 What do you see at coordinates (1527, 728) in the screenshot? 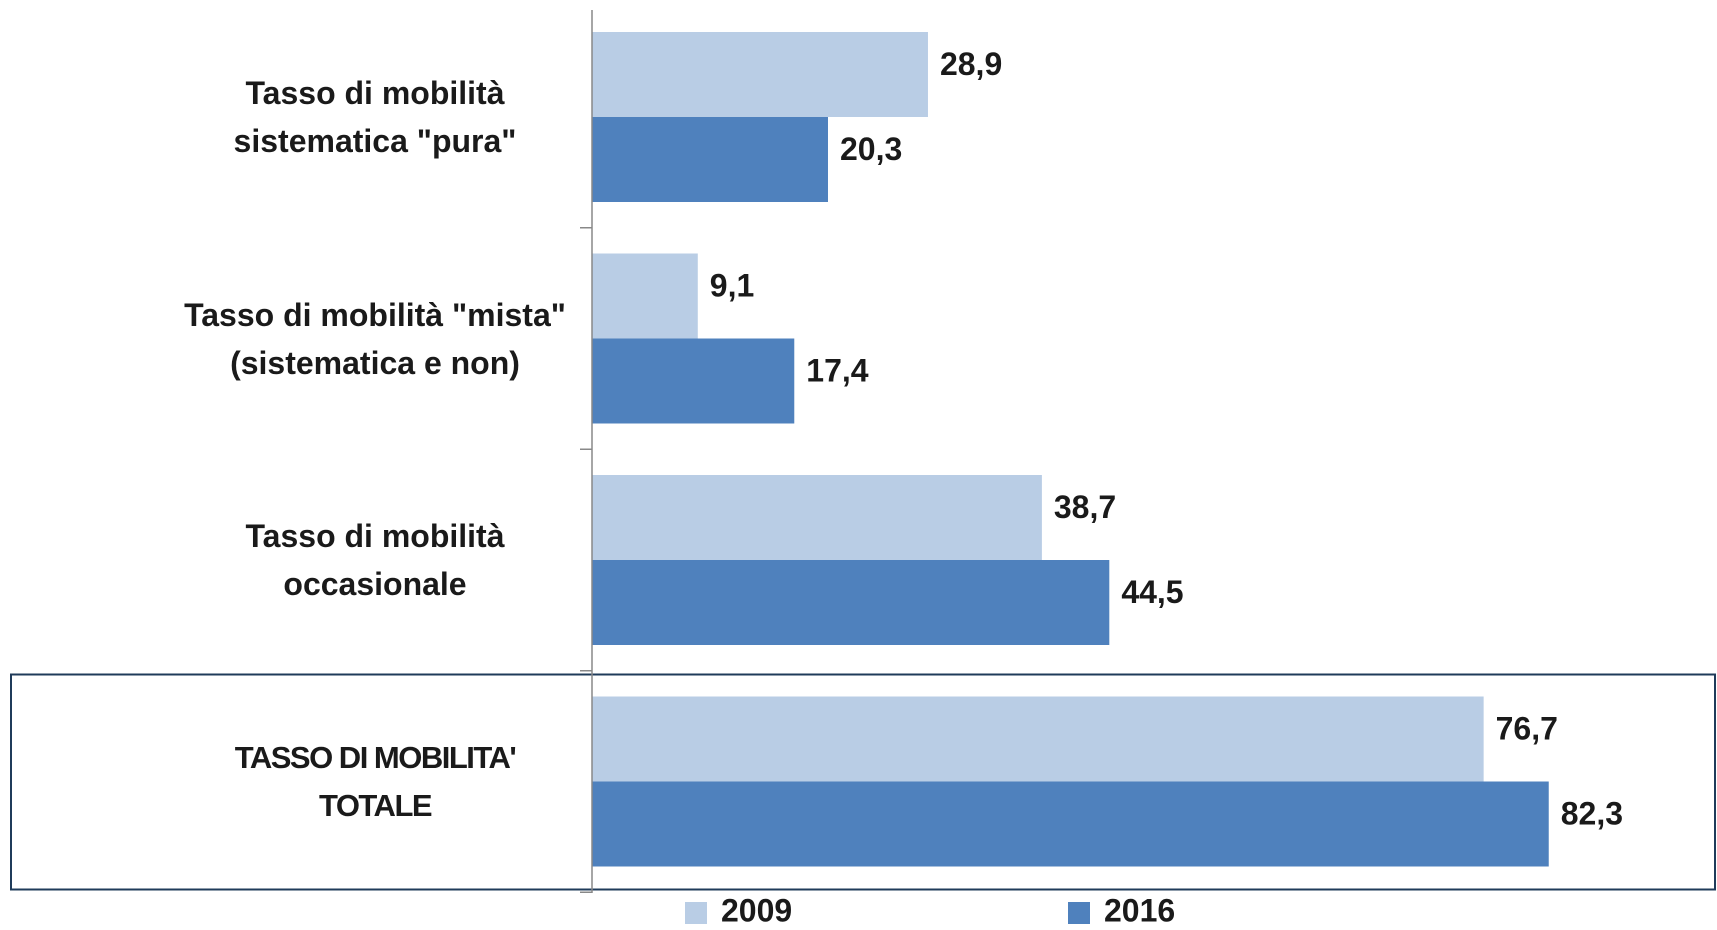
I see `value-label: 76,7` at bounding box center [1527, 728].